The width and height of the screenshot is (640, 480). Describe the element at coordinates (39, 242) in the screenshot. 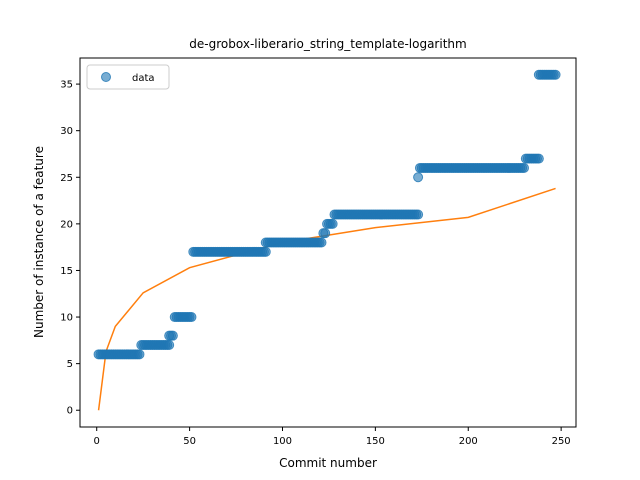

I see `y-axis-label: Number of instance of a feature` at that location.